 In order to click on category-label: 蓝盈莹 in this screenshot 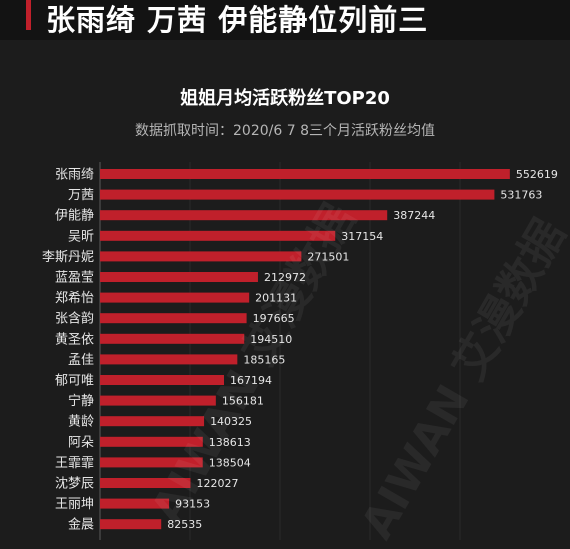, I will do `click(74, 278)`.